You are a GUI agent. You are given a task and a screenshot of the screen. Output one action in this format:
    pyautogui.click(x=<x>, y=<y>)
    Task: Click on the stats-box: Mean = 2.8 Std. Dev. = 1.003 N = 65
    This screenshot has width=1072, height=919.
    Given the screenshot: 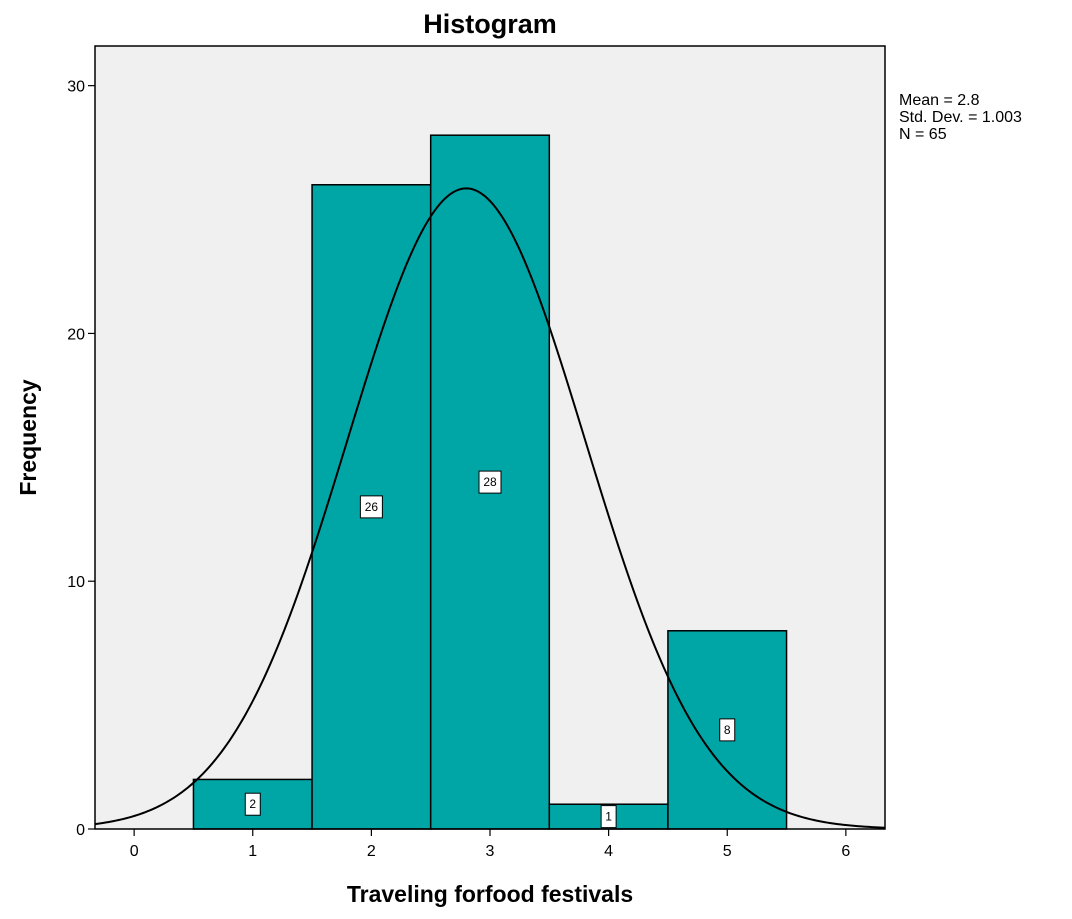 What is the action you would take?
    pyautogui.click(x=960, y=117)
    